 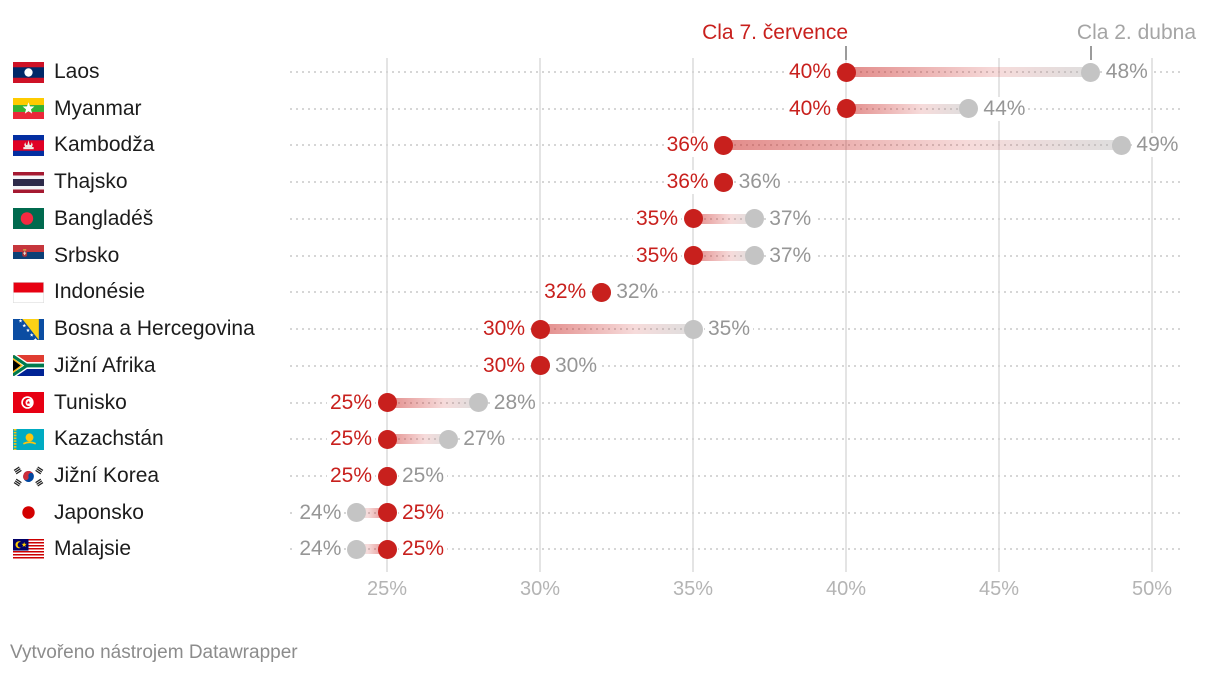 What do you see at coordinates (759, 182) in the screenshot?
I see `april-value-label: 36%` at bounding box center [759, 182].